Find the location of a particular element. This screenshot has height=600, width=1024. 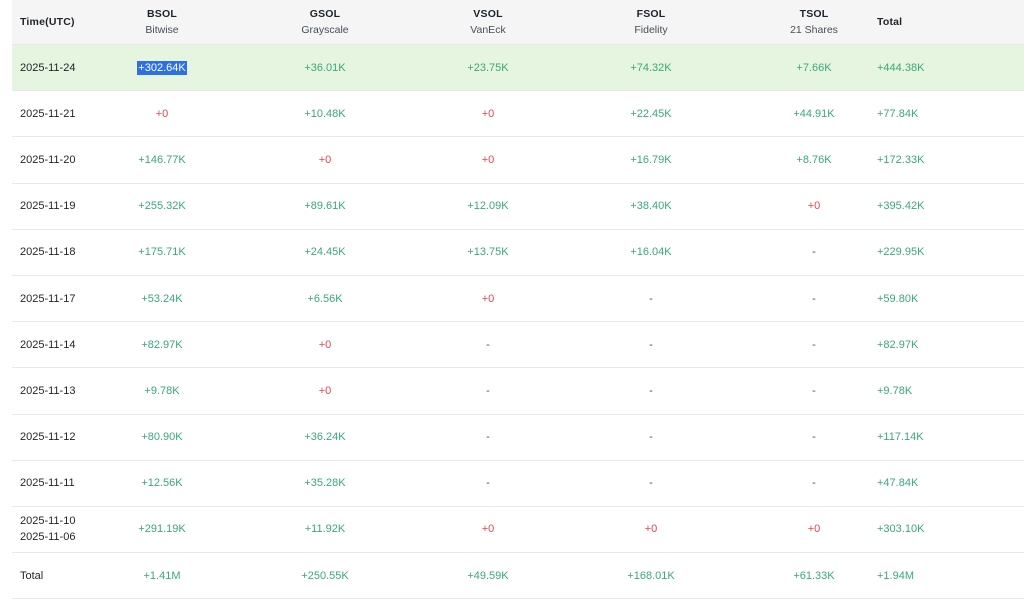

header-vsol-issuer: VanEck is located at coordinates (488, 30).